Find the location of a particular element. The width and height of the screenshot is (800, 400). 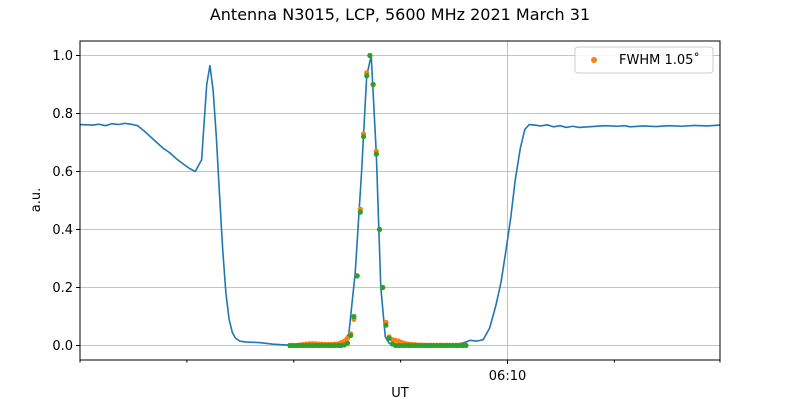

y-tick-label: 0.0 is located at coordinates (62, 346).